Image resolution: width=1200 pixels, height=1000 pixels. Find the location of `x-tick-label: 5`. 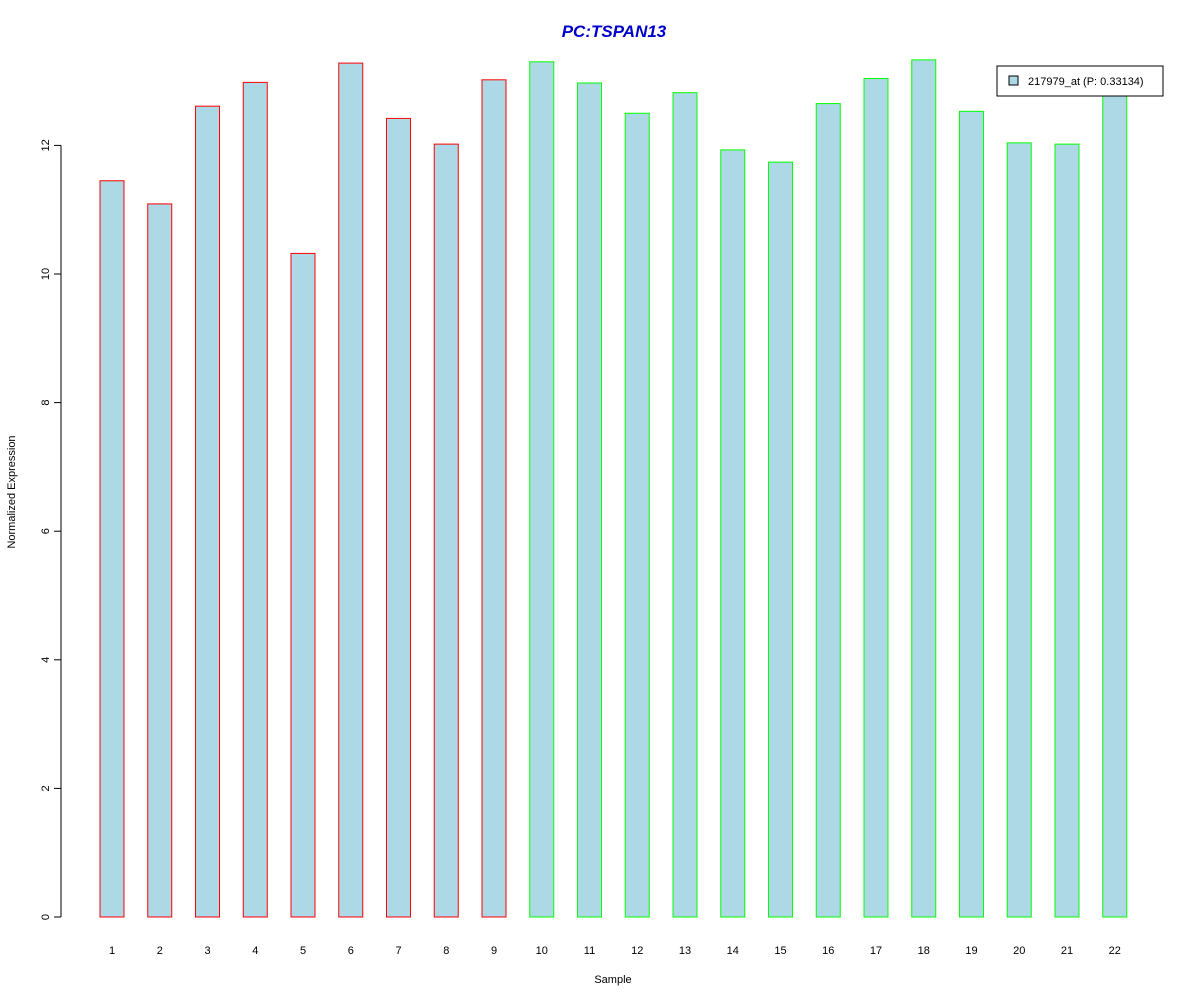

x-tick-label: 5 is located at coordinates (303, 951).